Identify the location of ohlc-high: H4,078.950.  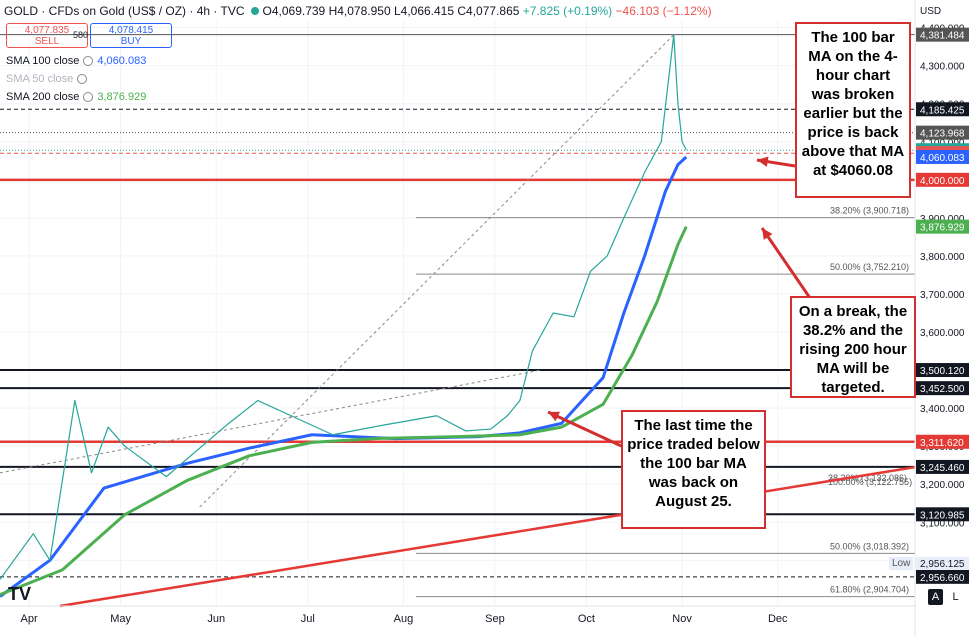
(359, 11).